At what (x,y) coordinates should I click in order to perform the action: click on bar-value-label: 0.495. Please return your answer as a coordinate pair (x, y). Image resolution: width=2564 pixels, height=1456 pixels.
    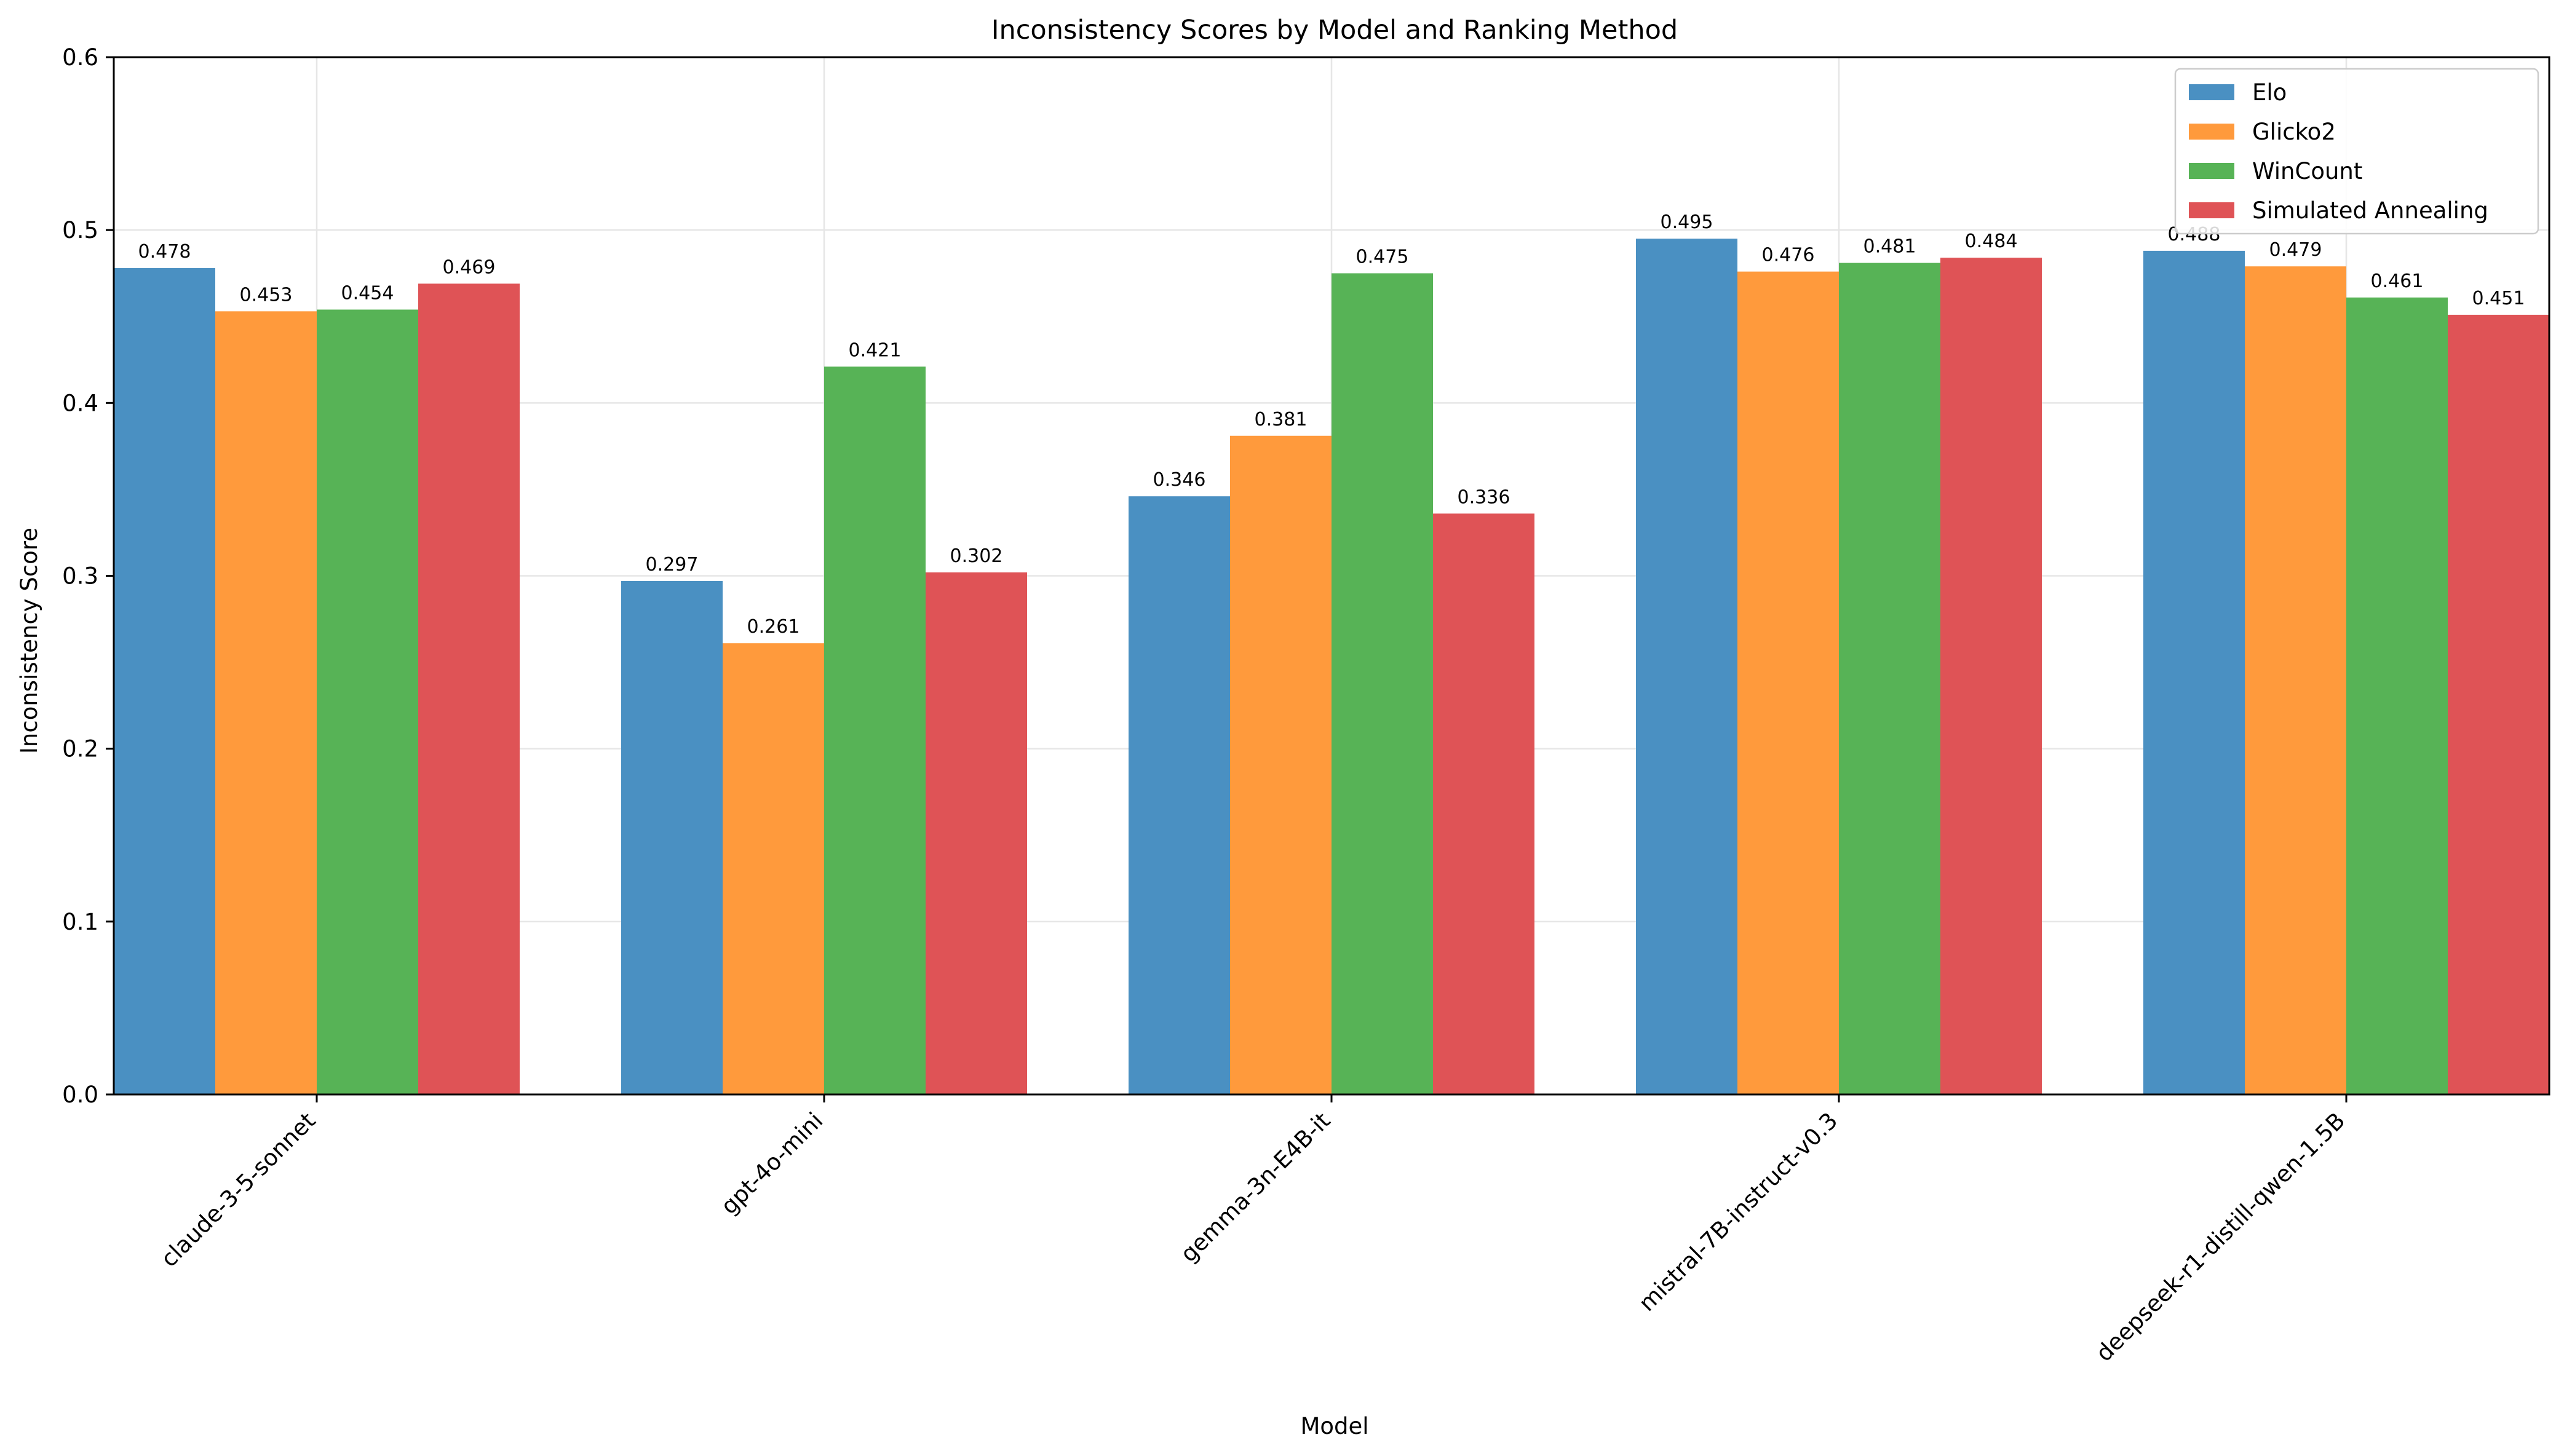
    Looking at the image, I should click on (1687, 222).